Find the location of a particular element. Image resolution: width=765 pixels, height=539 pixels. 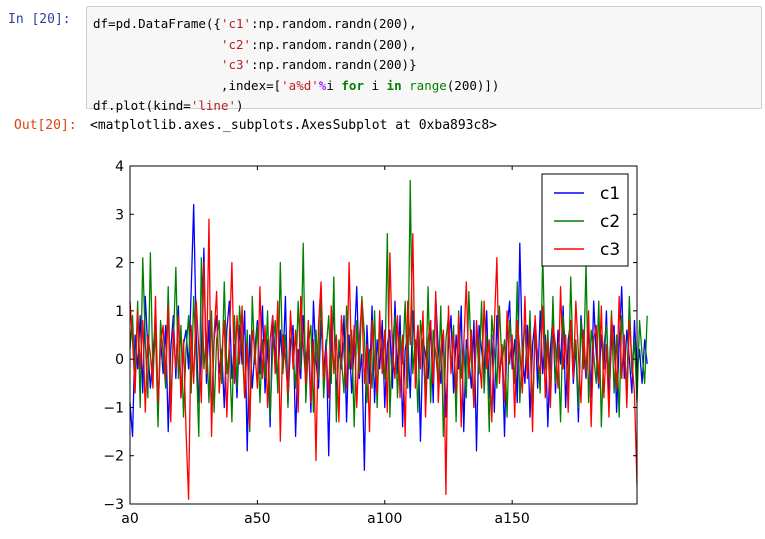

y-tick-label: 3 is located at coordinates (119, 215).